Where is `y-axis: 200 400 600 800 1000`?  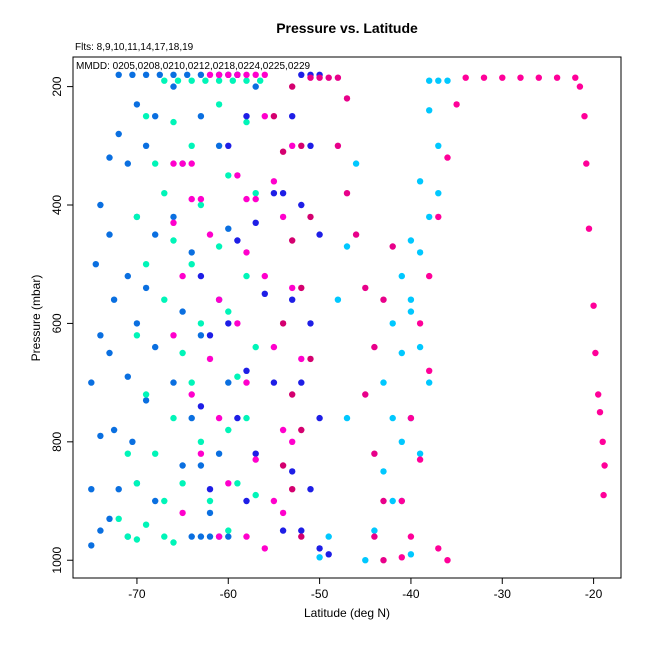
y-axis: 200 400 600 800 1000 is located at coordinates (62, 325).